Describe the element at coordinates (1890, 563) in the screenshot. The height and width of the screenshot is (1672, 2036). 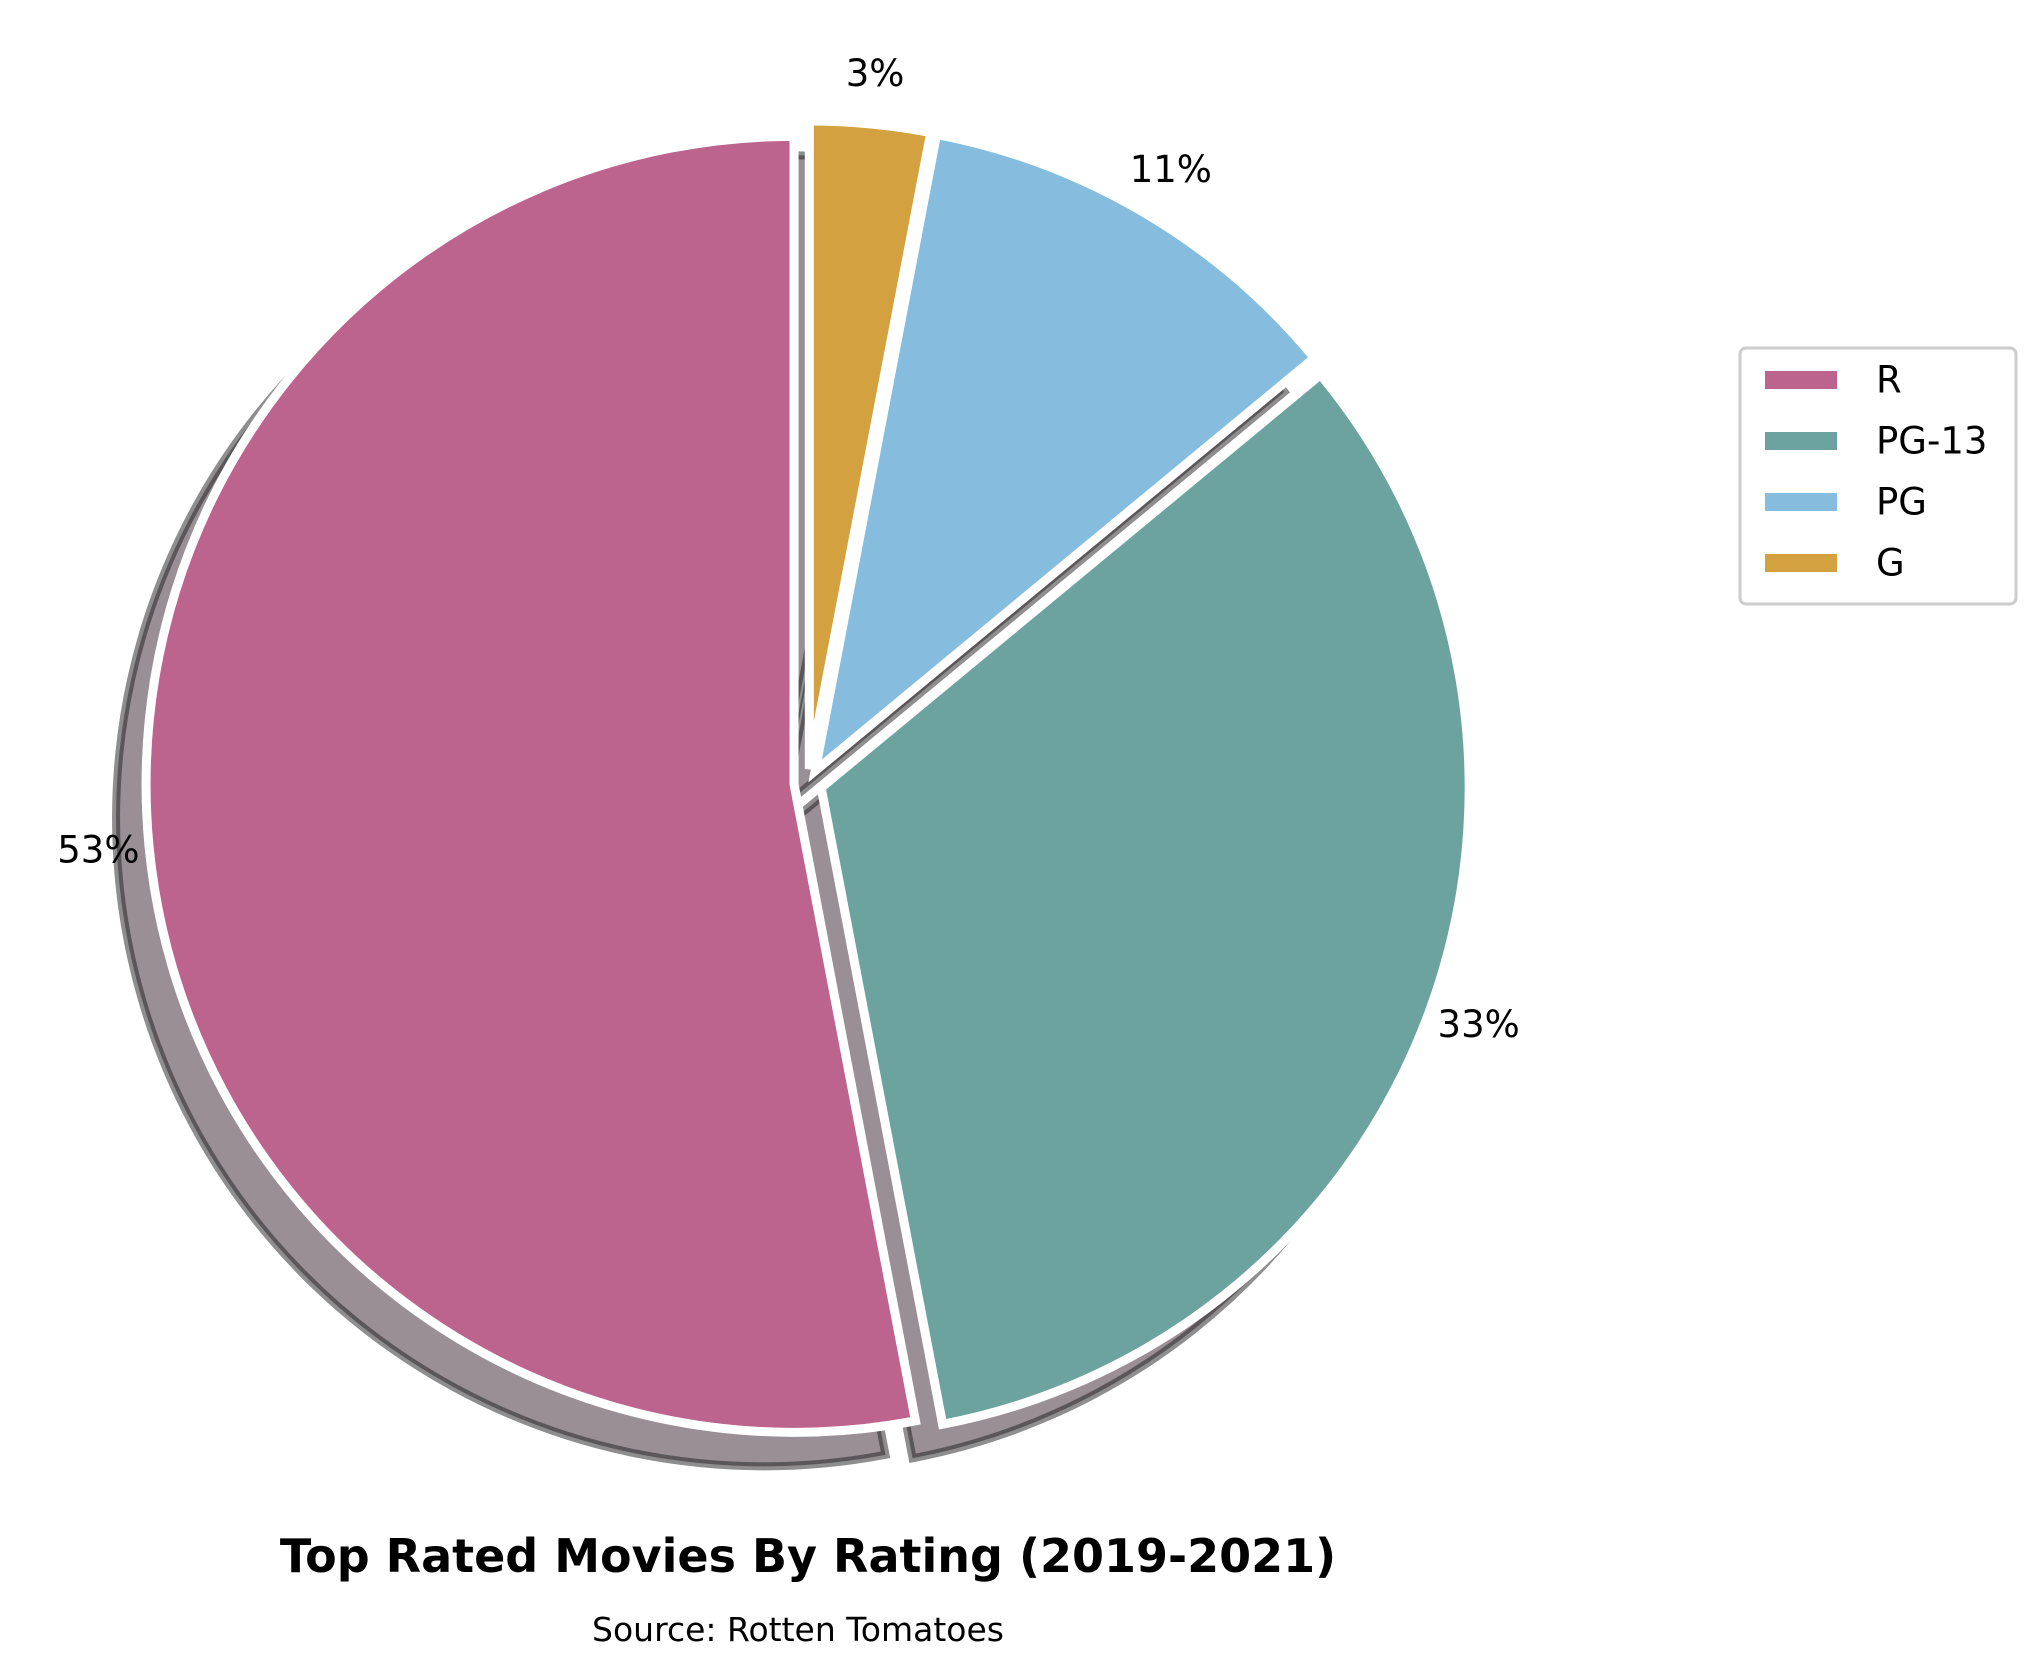
I see `legend-label-g: G` at that location.